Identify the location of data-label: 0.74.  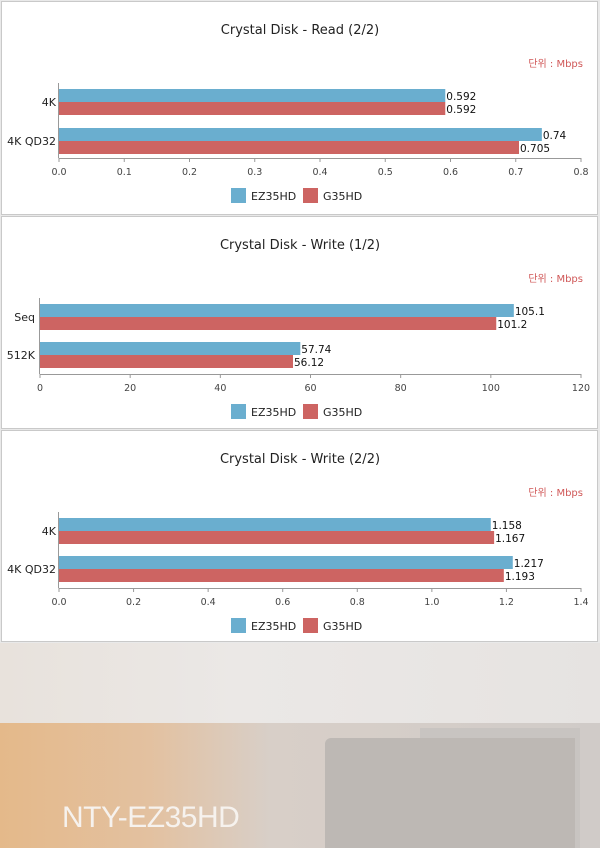
(555, 136).